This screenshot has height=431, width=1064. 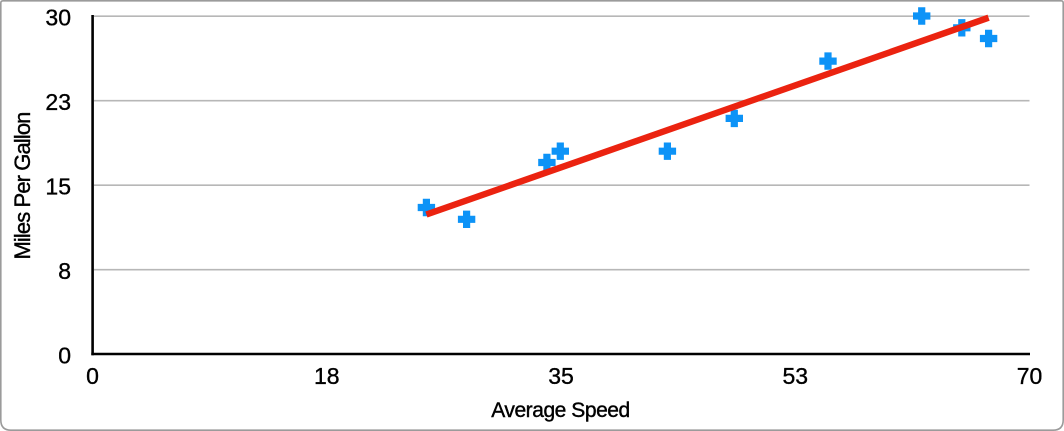 What do you see at coordinates (58, 102) in the screenshot?
I see `svg-text: 23` at bounding box center [58, 102].